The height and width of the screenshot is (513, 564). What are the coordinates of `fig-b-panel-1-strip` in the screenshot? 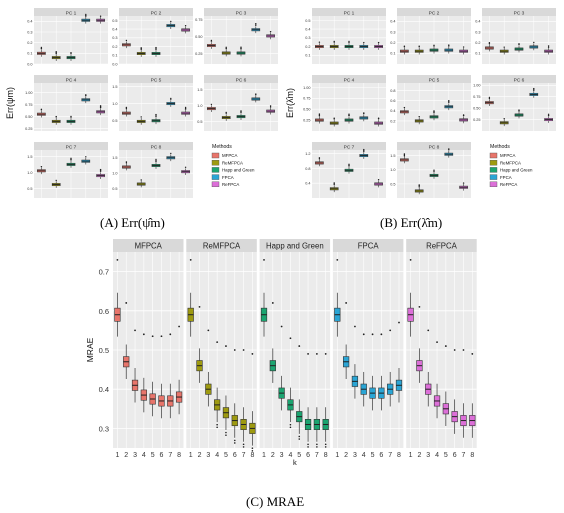 It's located at (349, 12).